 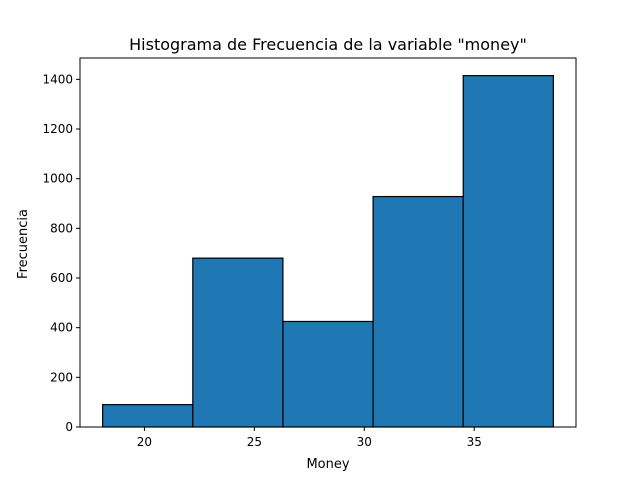 I want to click on y-tick-label: 1400, so click(x=57, y=79).